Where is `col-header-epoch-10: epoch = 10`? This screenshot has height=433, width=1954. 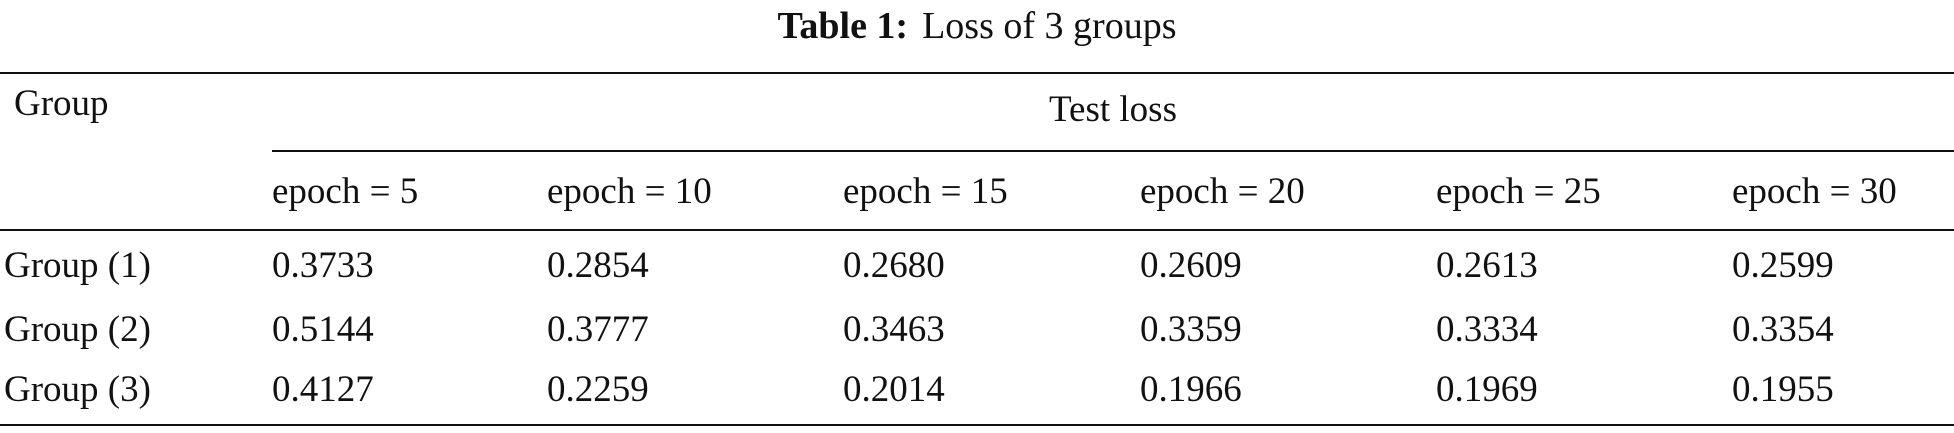
col-header-epoch-10: epoch = 10 is located at coordinates (629, 191).